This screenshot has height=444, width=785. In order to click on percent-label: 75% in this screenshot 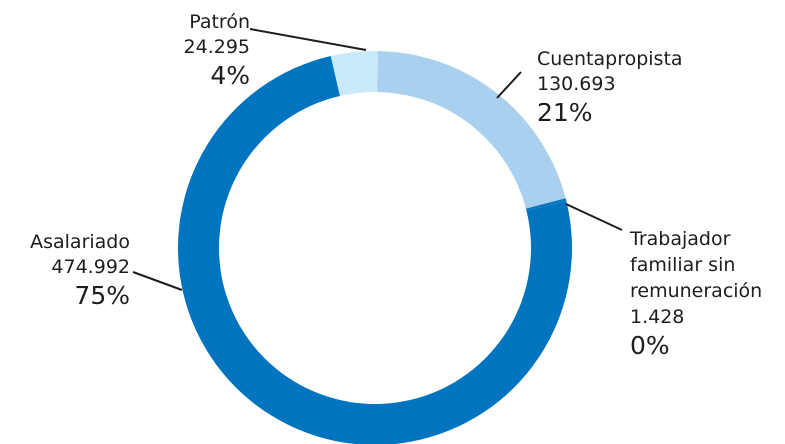, I will do `click(102, 295)`.